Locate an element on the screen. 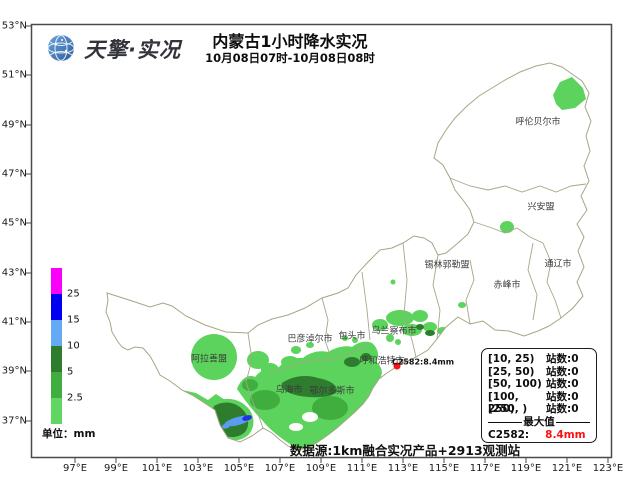 This screenshot has height=480, width=640. info-row: [50, 100) 站数:0 is located at coordinates (539, 384).